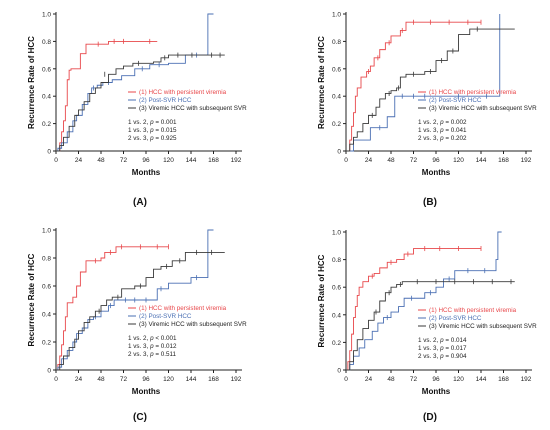 This screenshot has width=550, height=430. Describe the element at coordinates (152, 346) in the screenshot. I see `p-value-annotation: 1 vs. 3, p = 0.012` at that location.